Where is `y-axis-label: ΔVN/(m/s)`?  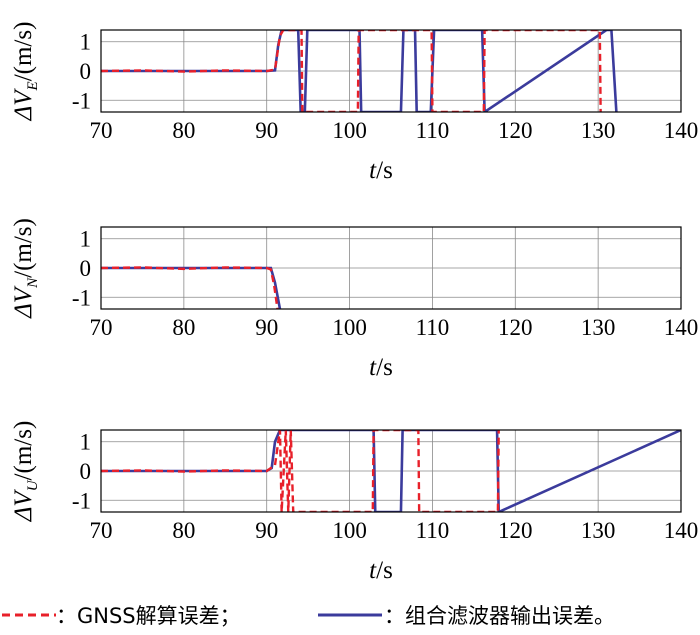
y-axis-label: ΔVN/(m/s) is located at coordinates (25, 268).